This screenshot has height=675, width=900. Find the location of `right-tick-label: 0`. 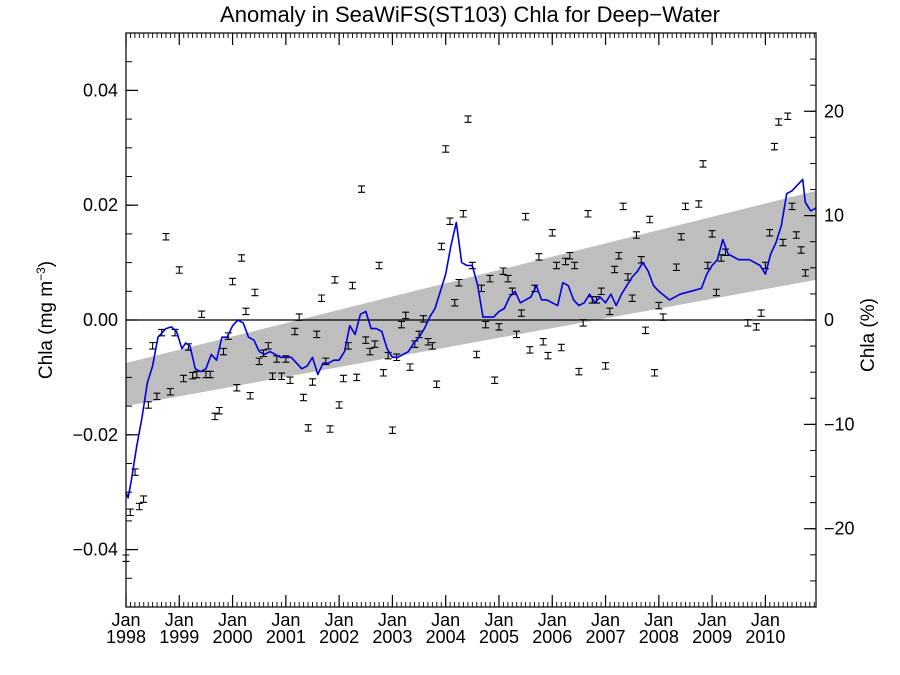

right-tick-label: 0 is located at coordinates (829, 320).